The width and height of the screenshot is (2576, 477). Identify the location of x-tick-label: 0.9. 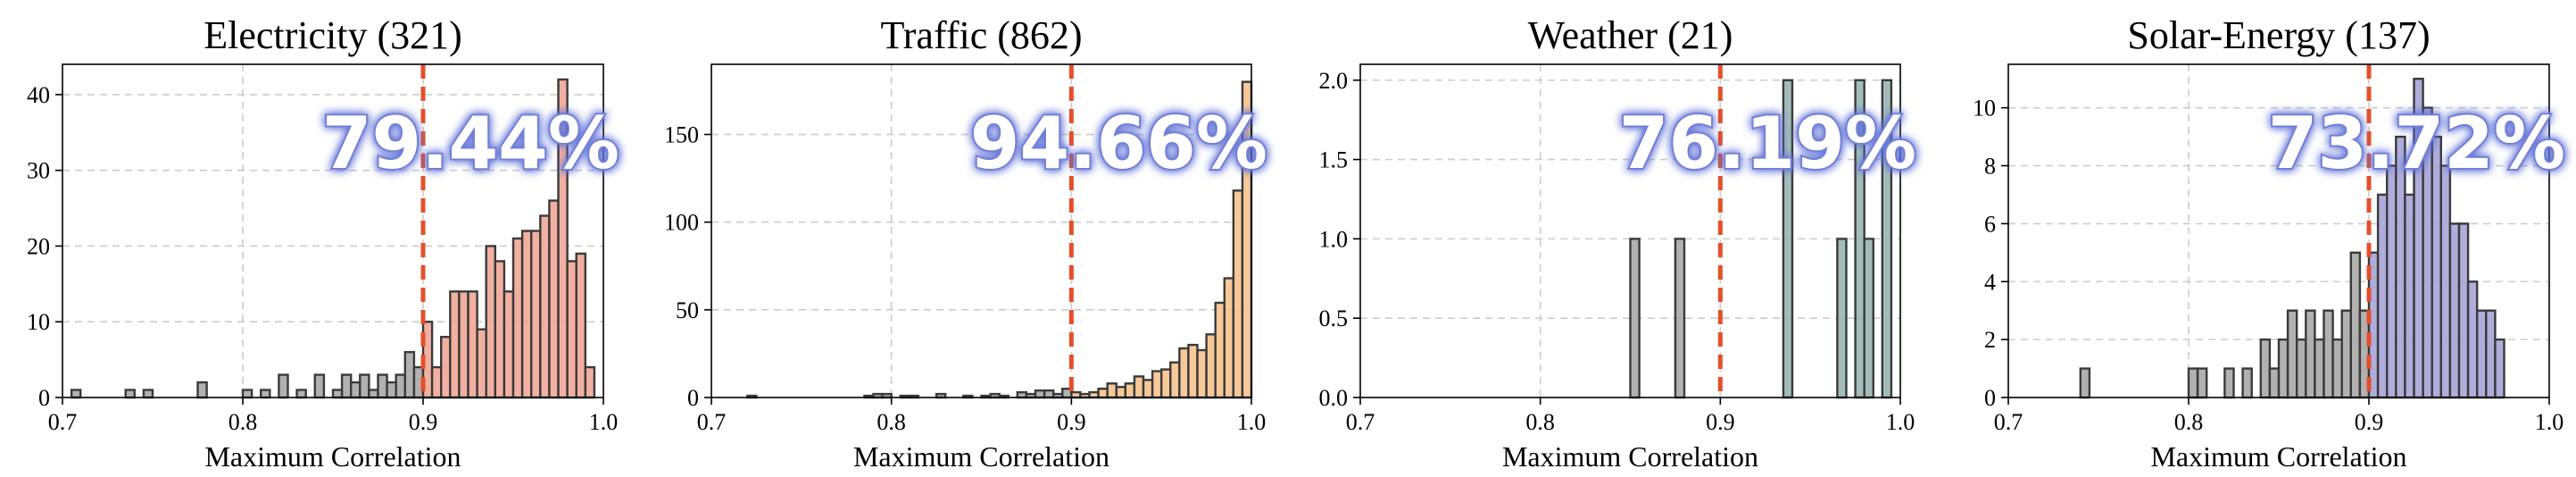
(2370, 422).